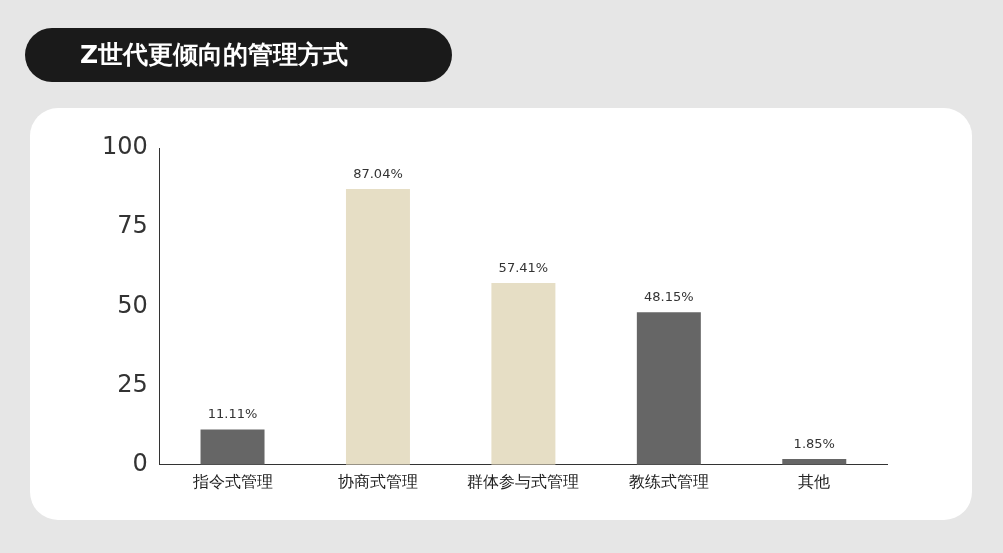 This screenshot has width=1003, height=553. What do you see at coordinates (668, 481) in the screenshot?
I see `x-tick-label: 教练式管理` at bounding box center [668, 481].